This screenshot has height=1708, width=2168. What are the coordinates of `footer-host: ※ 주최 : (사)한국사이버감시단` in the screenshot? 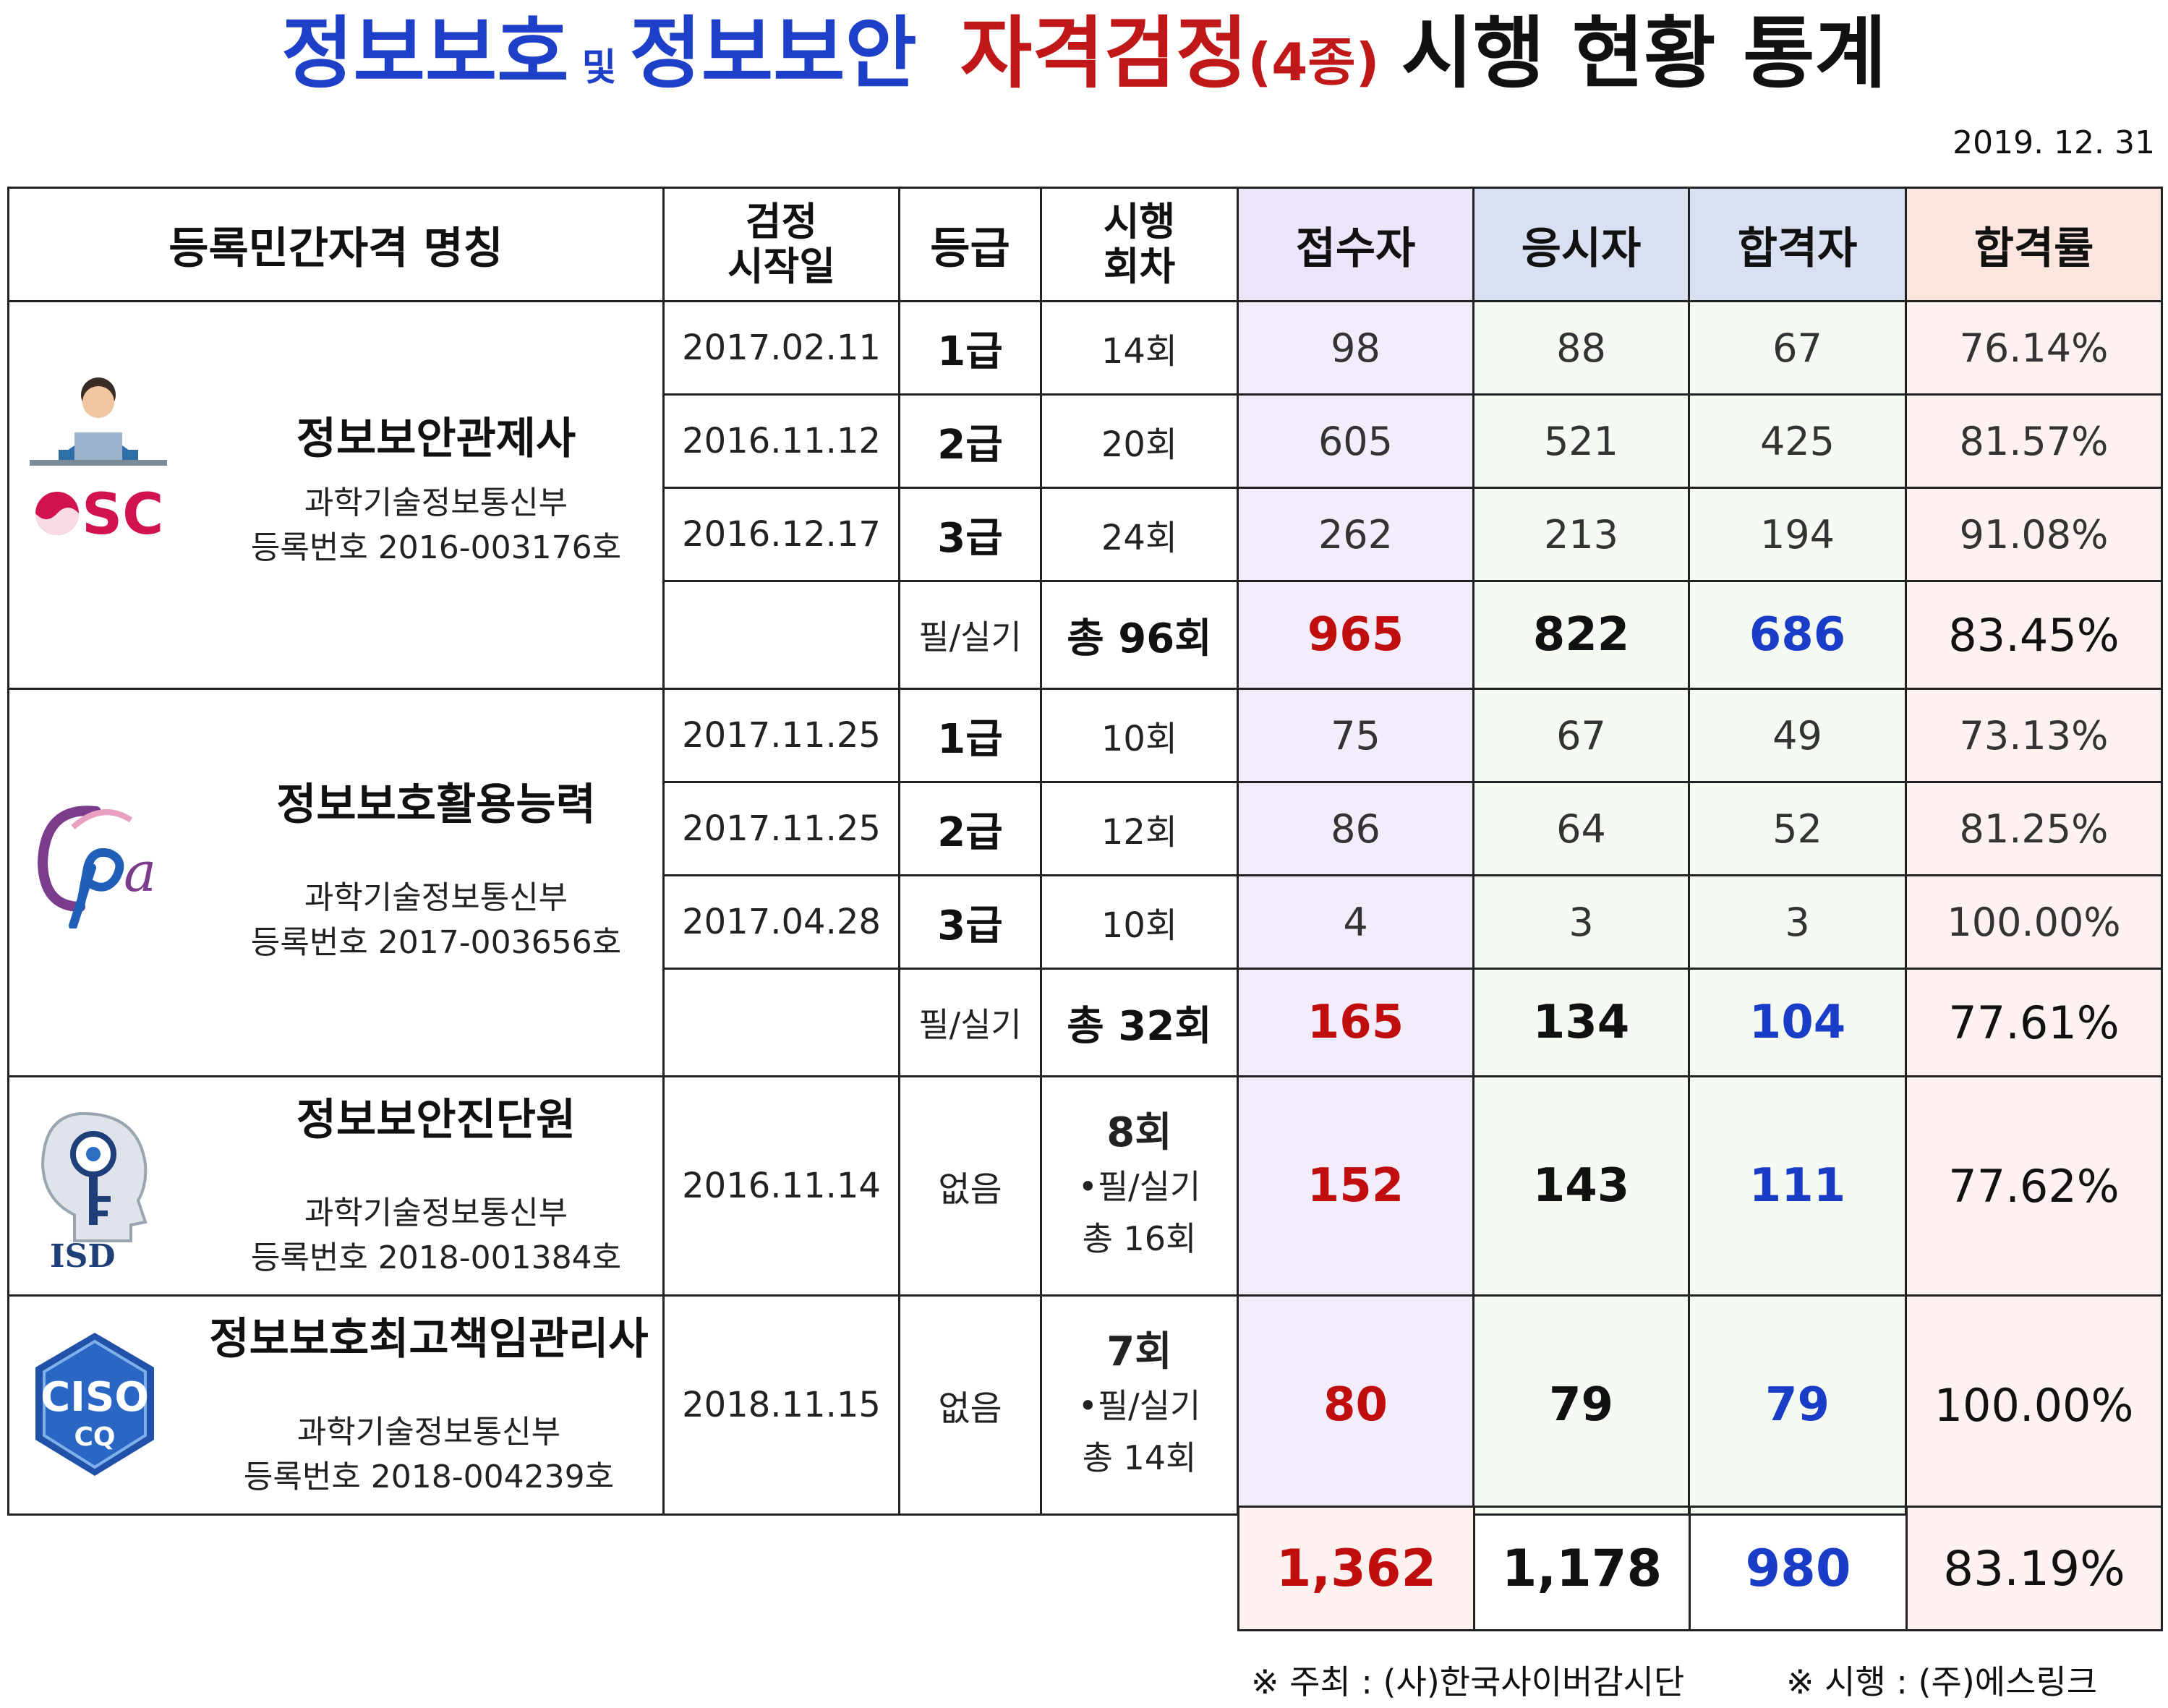 It's located at (1468, 1682).